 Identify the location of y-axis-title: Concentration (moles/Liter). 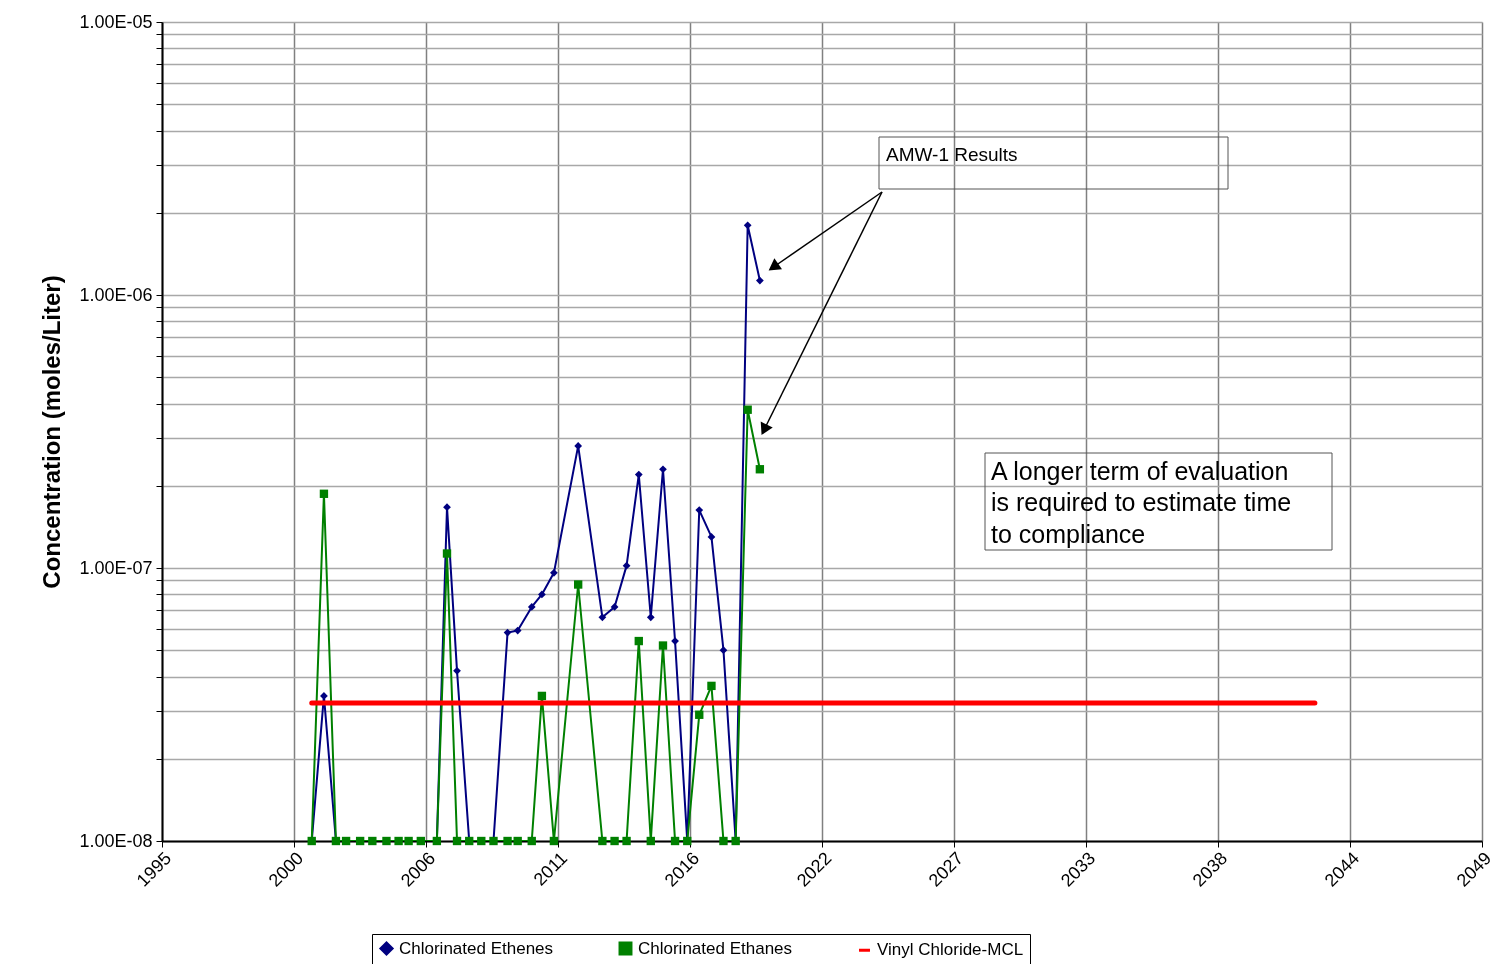
(52, 432).